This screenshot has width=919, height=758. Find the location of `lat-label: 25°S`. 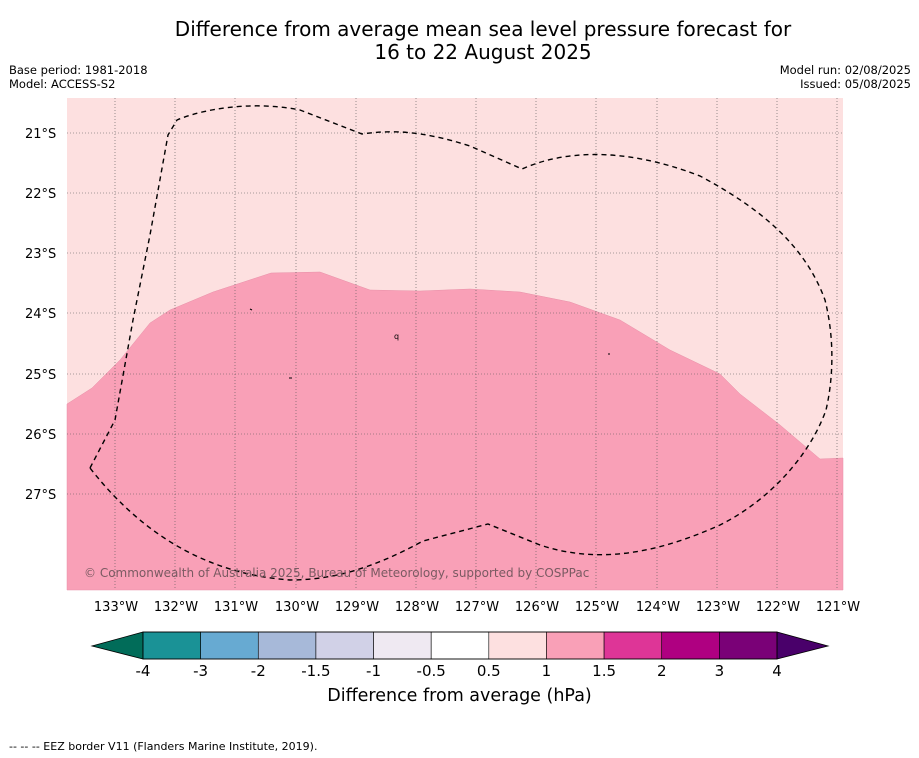

lat-label: 25°S is located at coordinates (40, 375).